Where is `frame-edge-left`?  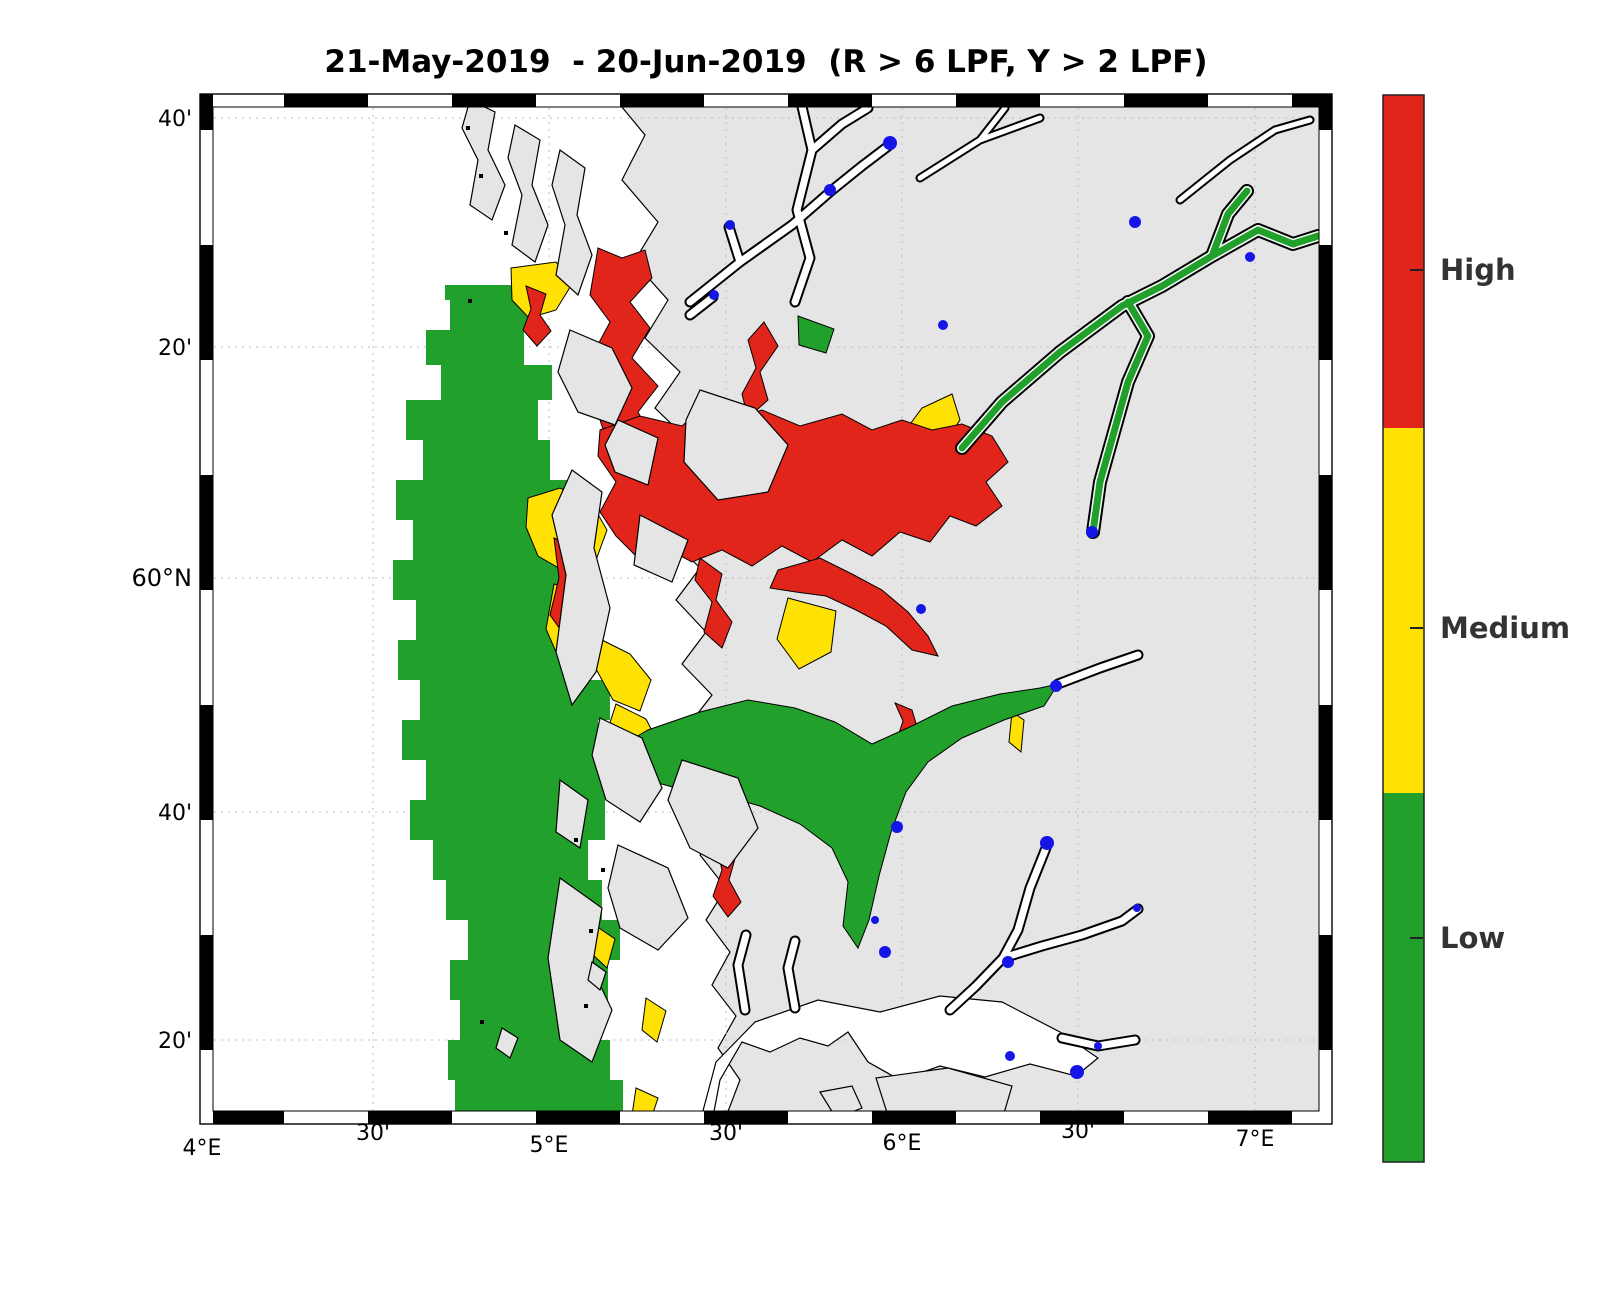
frame-edge-left is located at coordinates (206, 609).